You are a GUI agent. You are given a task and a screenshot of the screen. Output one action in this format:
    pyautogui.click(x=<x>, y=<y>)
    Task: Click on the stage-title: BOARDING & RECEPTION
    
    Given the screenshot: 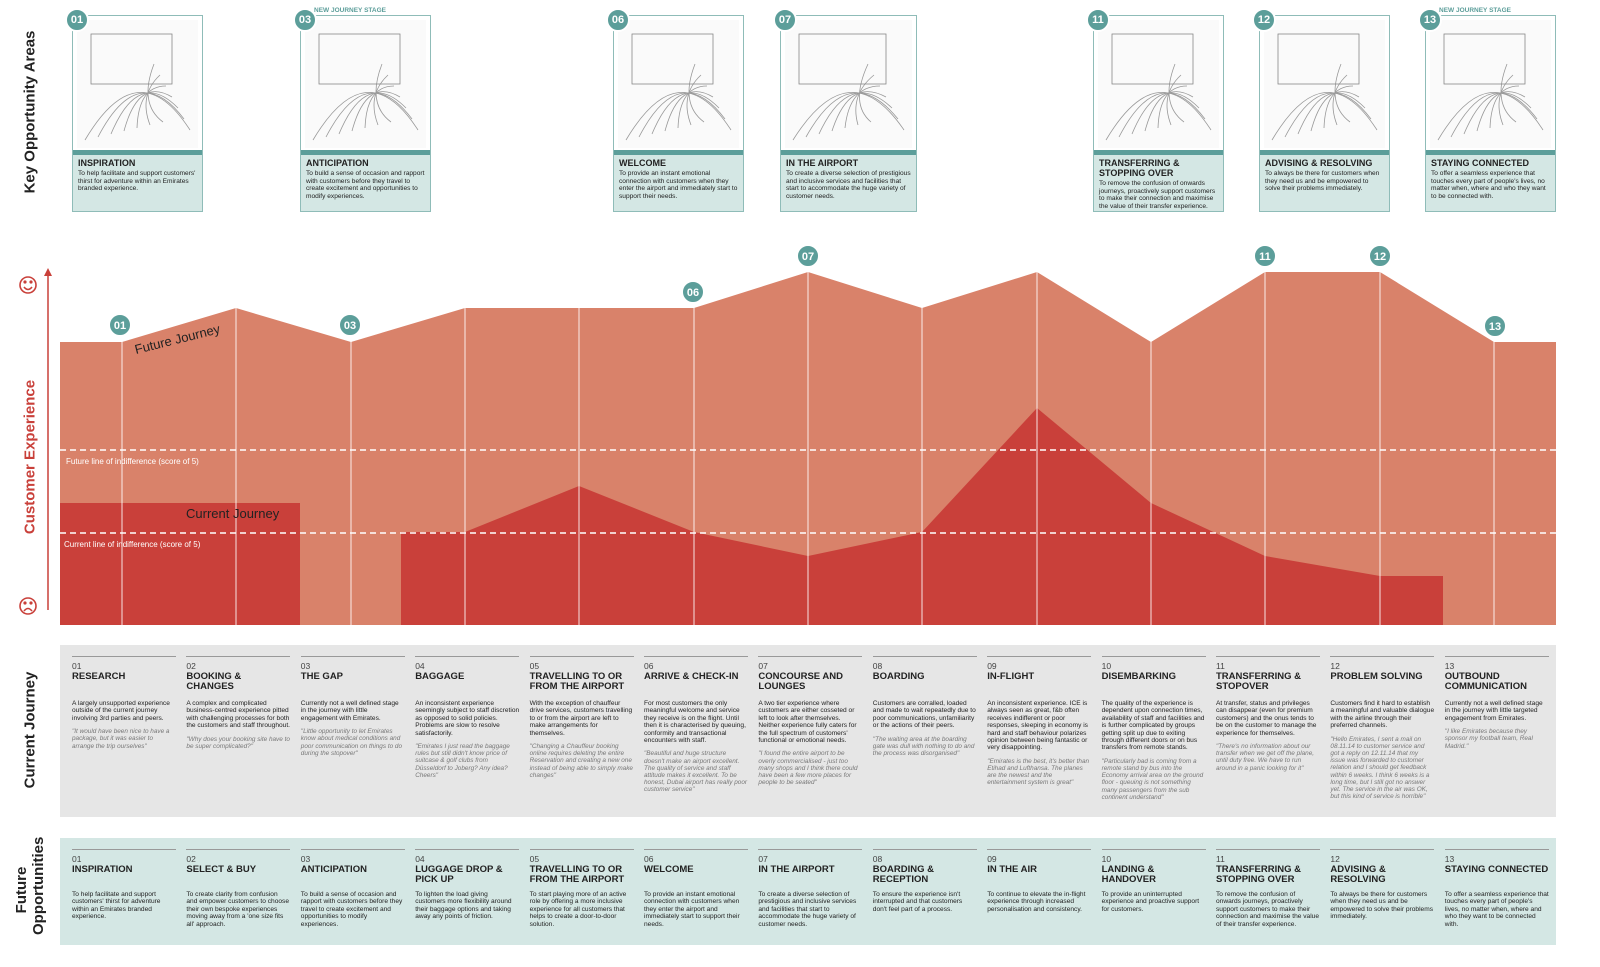 What is the action you would take?
    pyautogui.click(x=903, y=874)
    